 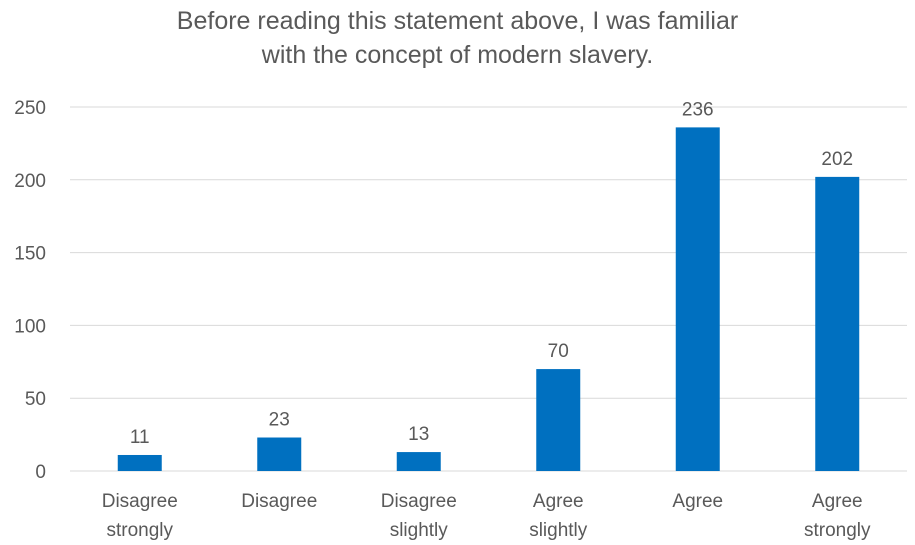 What do you see at coordinates (697, 501) in the screenshot?
I see `x-category-label: Agree` at bounding box center [697, 501].